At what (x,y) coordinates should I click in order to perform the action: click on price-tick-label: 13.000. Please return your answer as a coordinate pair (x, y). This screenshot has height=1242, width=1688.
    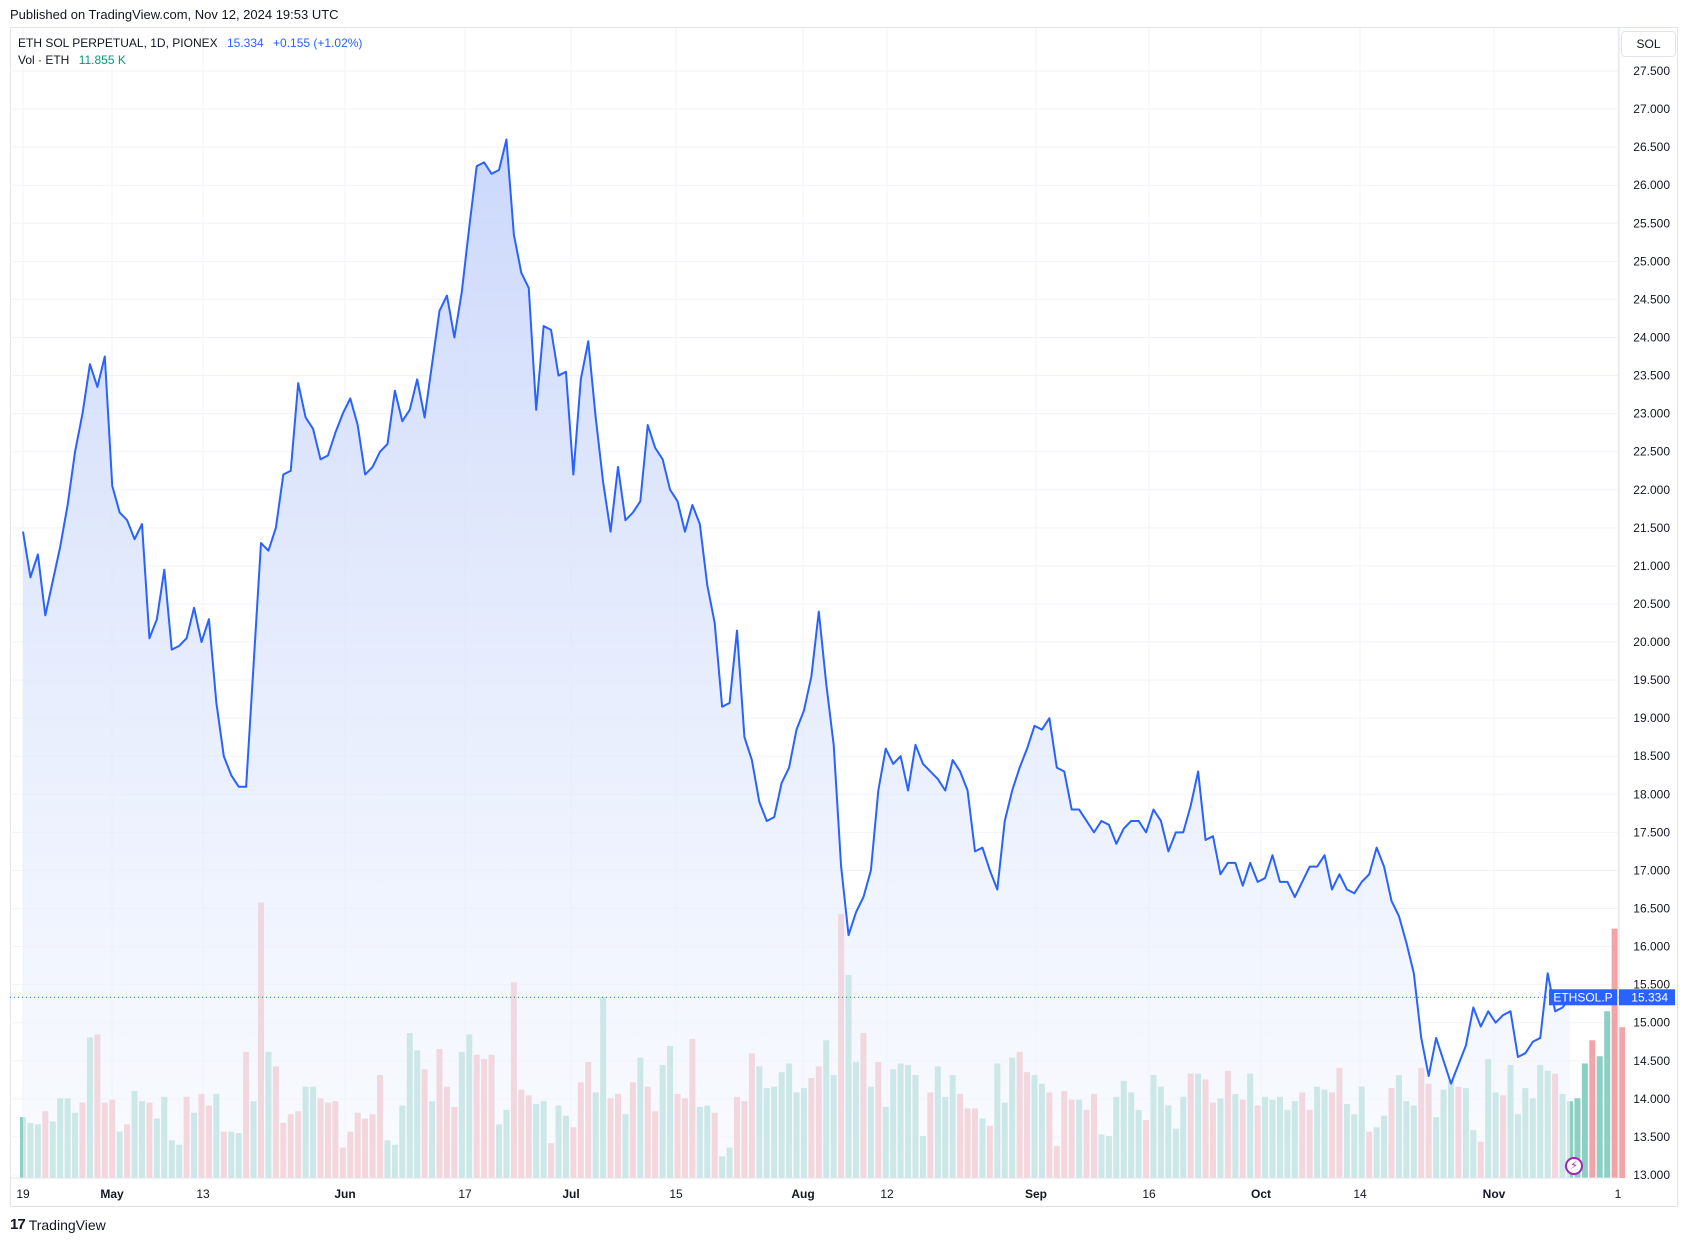
    Looking at the image, I should click on (1651, 1175).